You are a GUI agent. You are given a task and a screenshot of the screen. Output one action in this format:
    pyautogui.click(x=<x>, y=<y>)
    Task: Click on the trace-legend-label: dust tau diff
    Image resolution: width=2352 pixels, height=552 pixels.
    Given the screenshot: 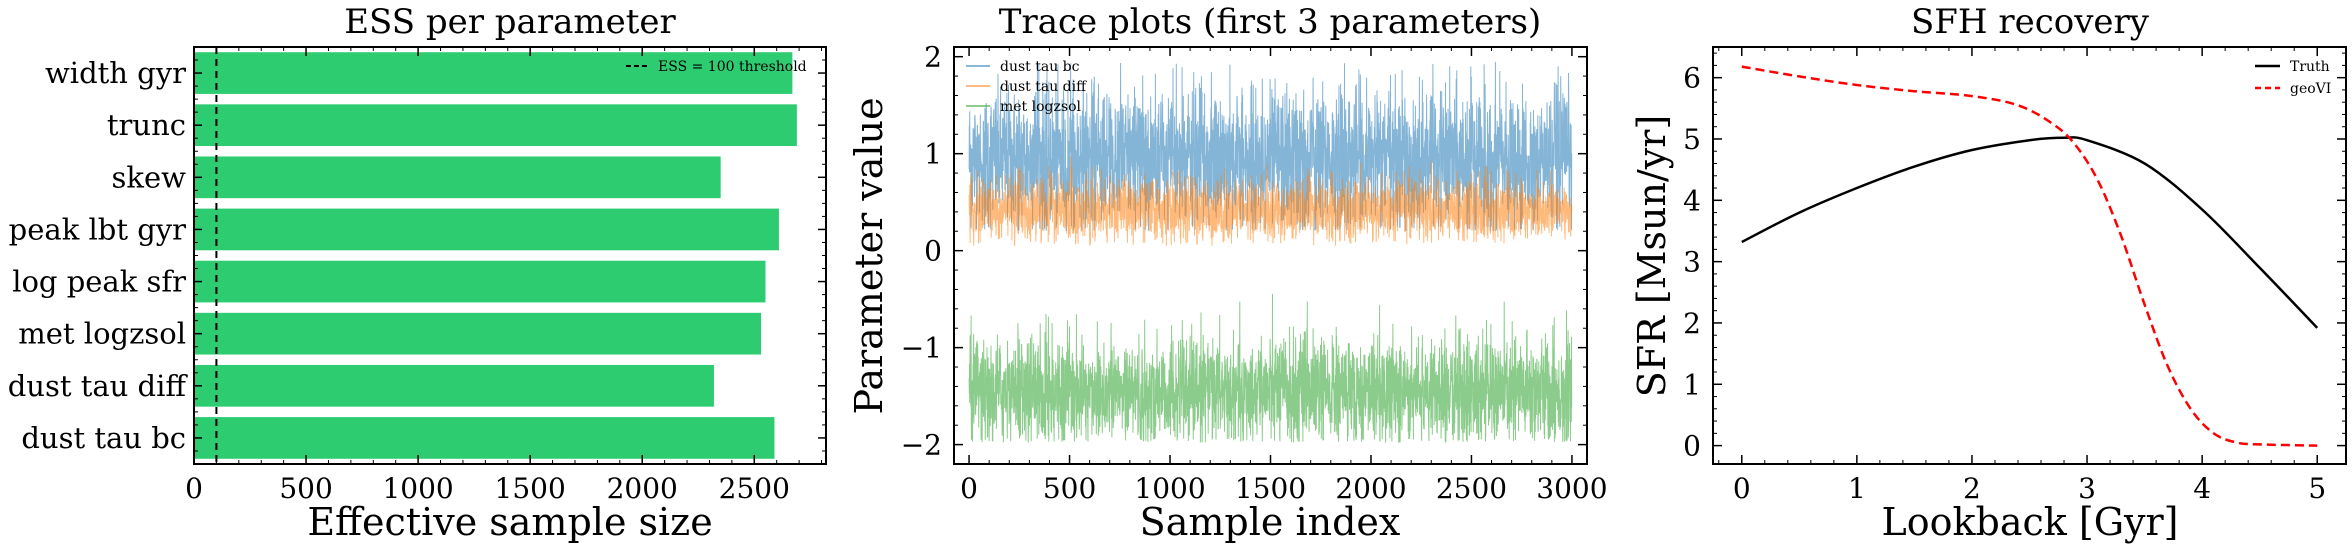 What is the action you would take?
    pyautogui.click(x=1043, y=87)
    